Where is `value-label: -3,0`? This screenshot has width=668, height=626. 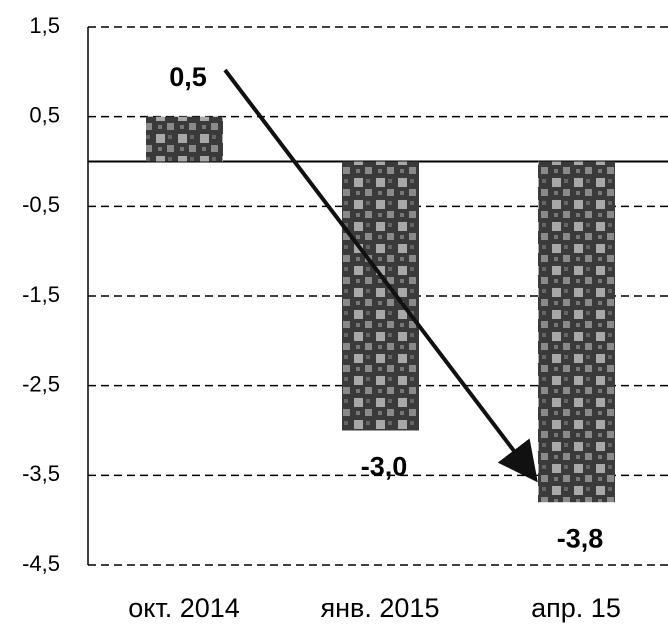
value-label: -3,0 is located at coordinates (384, 467).